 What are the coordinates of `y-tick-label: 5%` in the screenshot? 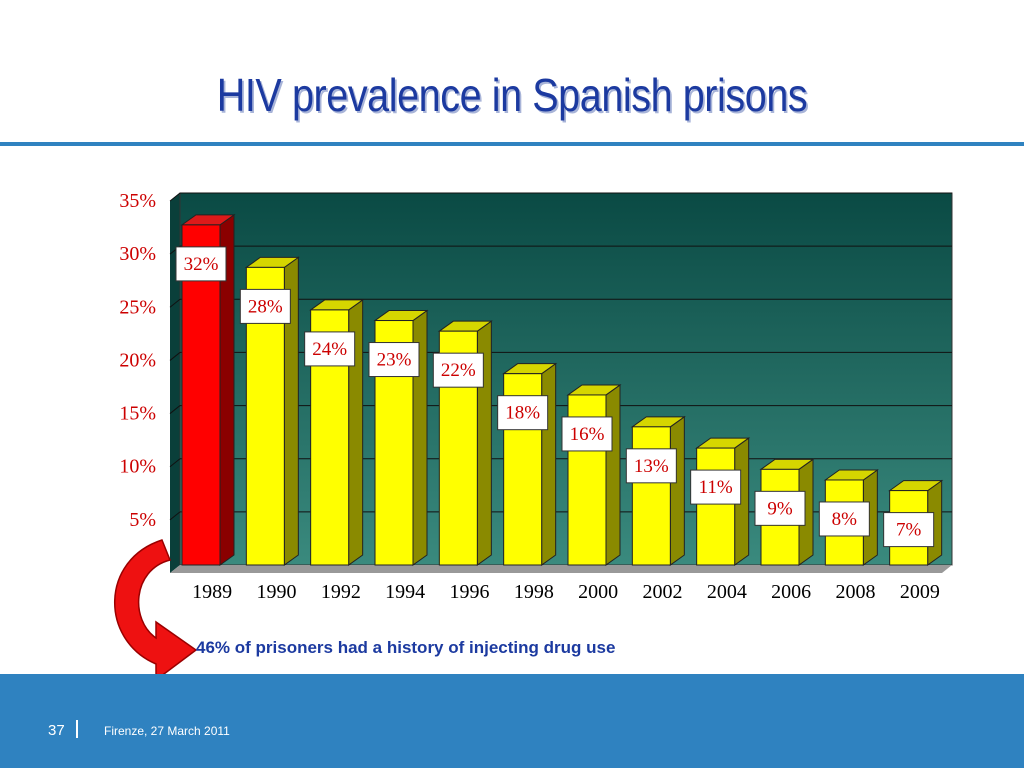 It's located at (142, 520).